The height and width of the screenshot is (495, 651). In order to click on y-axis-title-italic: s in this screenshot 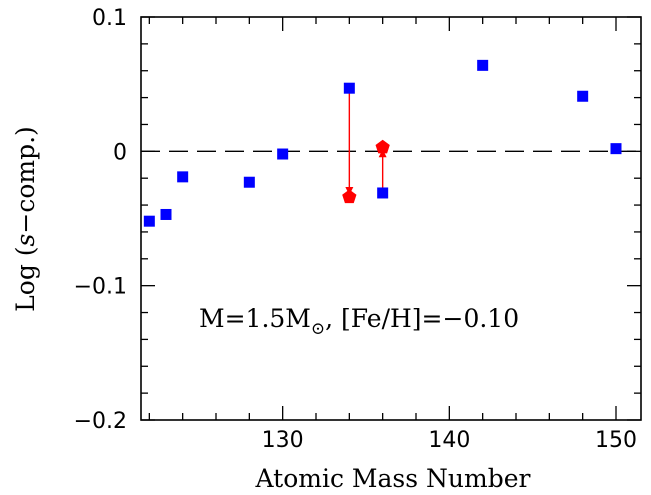, I will do `click(25, 240)`.